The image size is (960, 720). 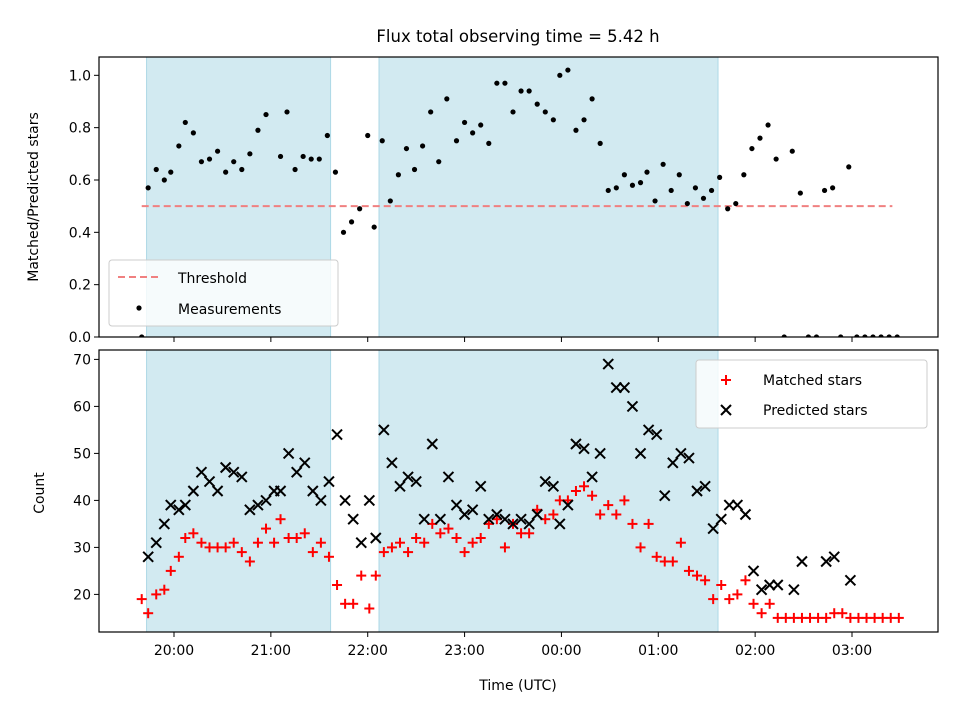 What do you see at coordinates (80, 338) in the screenshot?
I see `y-tick-label: 0.0` at bounding box center [80, 338].